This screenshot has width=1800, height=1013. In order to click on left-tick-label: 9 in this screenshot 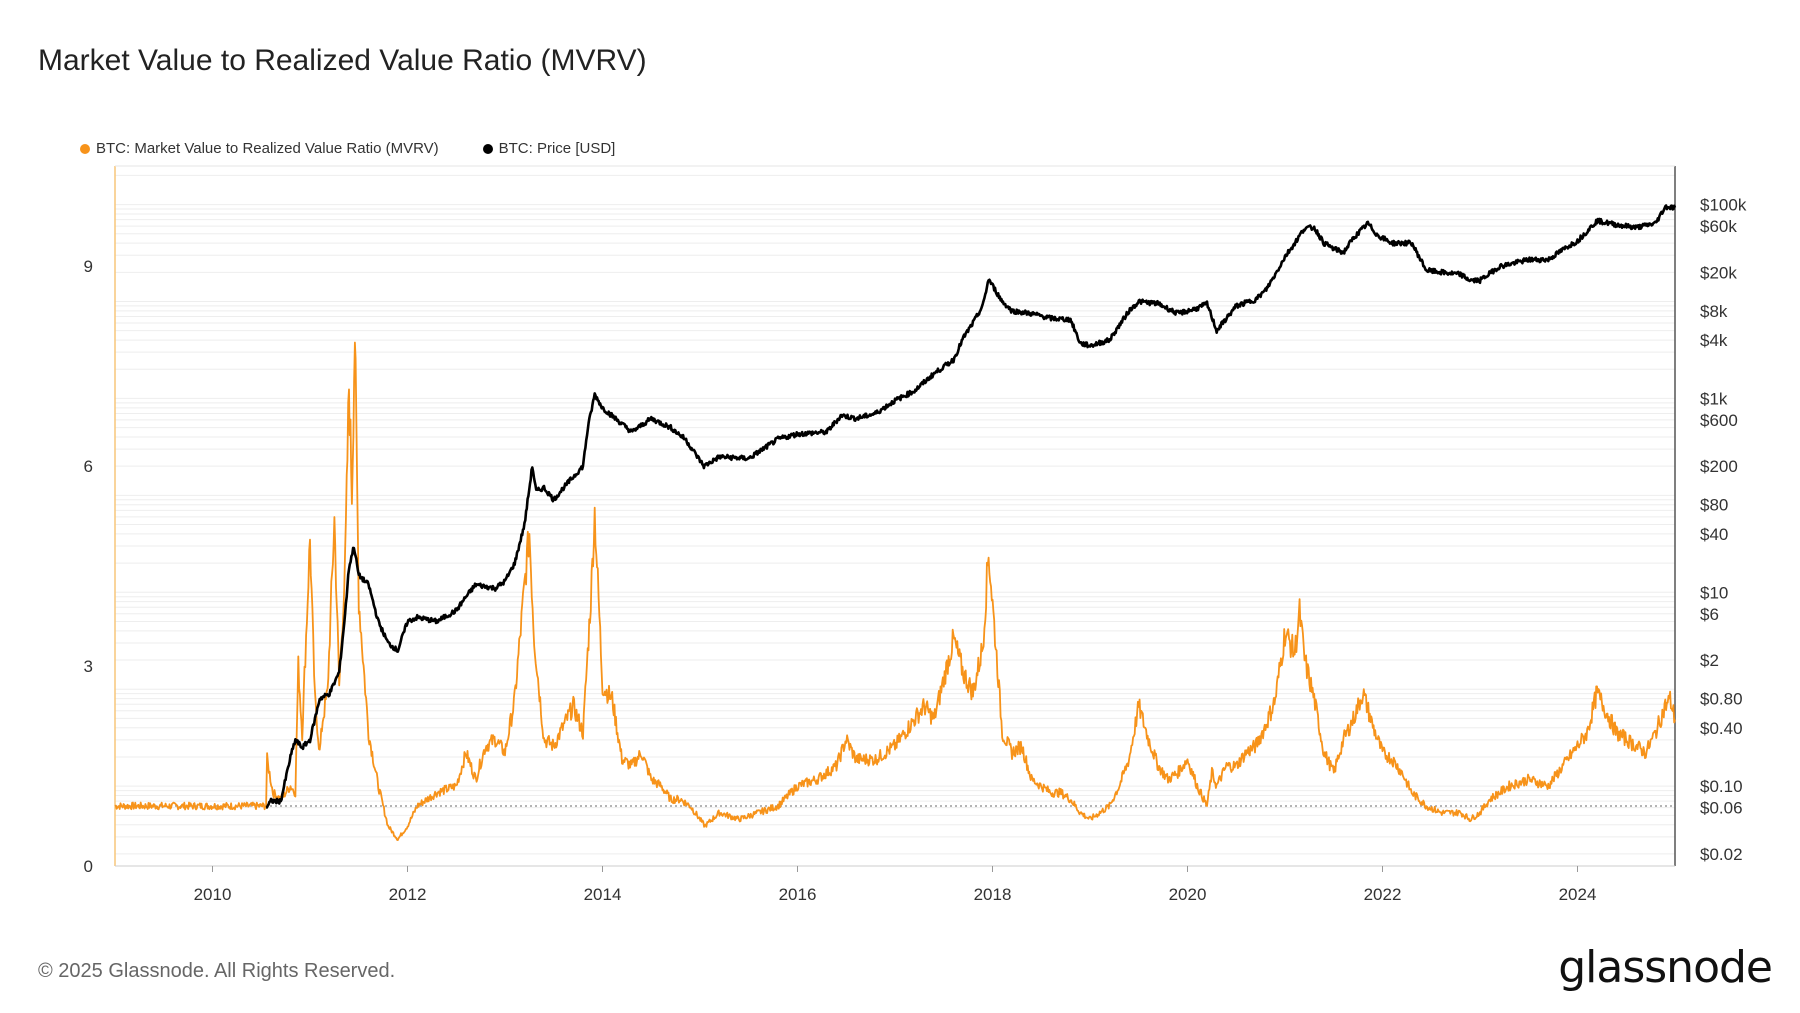, I will do `click(88, 266)`.